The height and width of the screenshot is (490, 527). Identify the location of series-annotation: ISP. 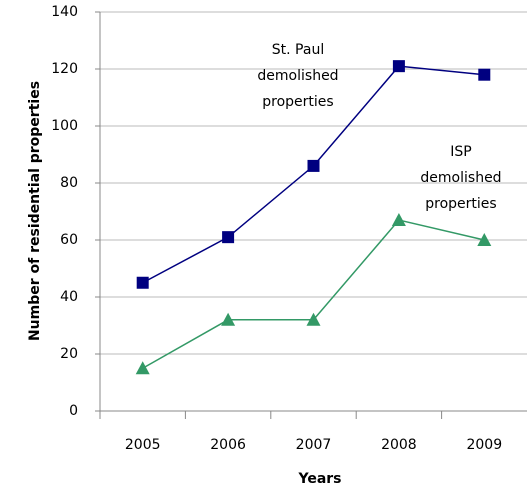
(460, 152).